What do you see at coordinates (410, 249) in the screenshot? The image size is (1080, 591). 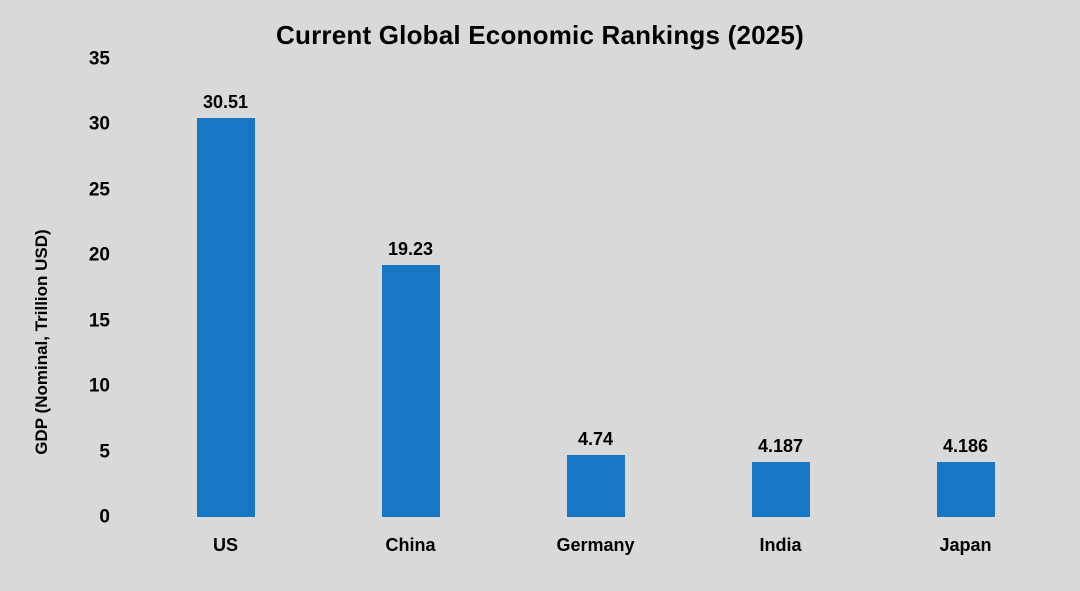 I see `bar-value-label: 19.23` at bounding box center [410, 249].